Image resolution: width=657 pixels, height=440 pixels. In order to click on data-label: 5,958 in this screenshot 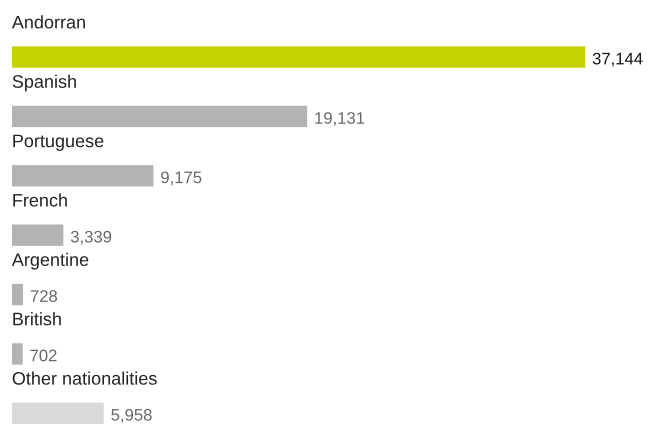, I will do `click(131, 415)`.